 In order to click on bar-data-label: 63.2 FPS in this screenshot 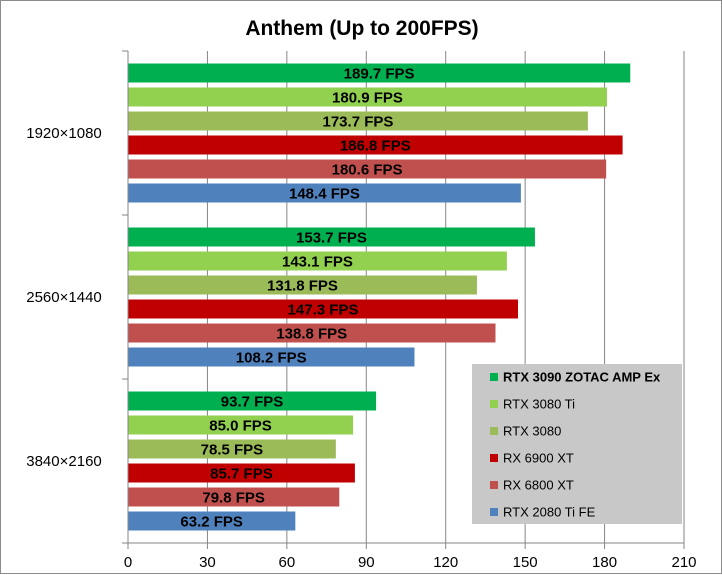, I will do `click(211, 522)`.